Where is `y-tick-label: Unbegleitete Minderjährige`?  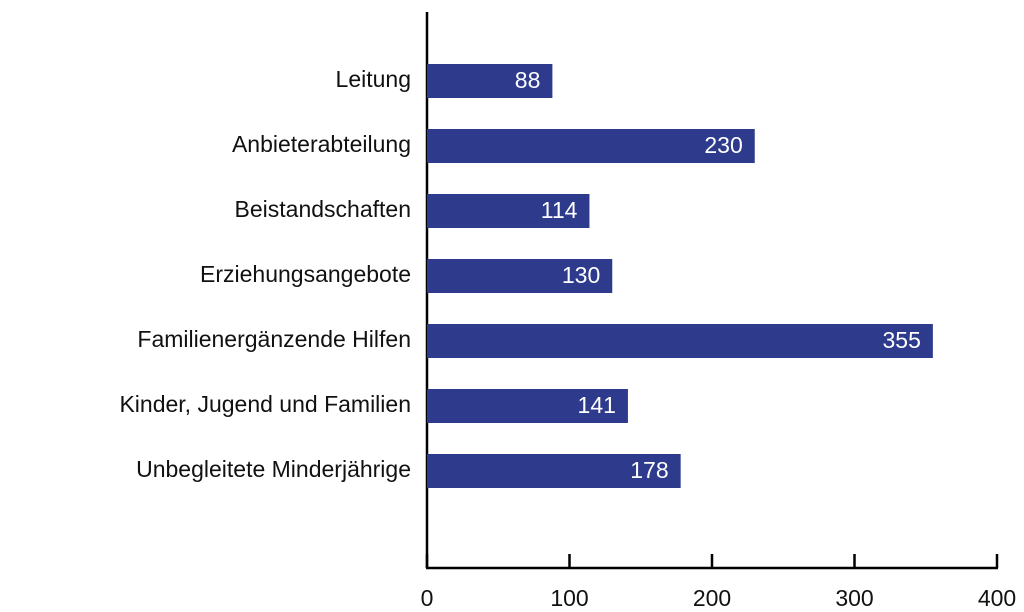
y-tick-label: Unbegleitete Minderjährige is located at coordinates (273, 469).